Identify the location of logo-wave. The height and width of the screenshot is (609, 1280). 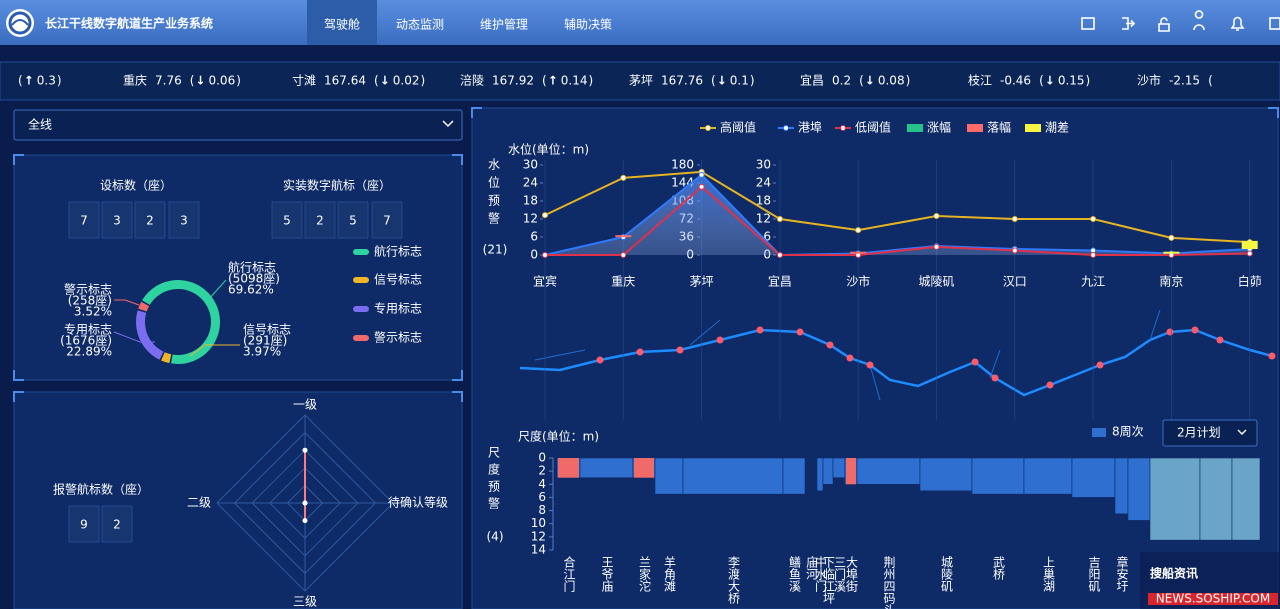
(20, 22).